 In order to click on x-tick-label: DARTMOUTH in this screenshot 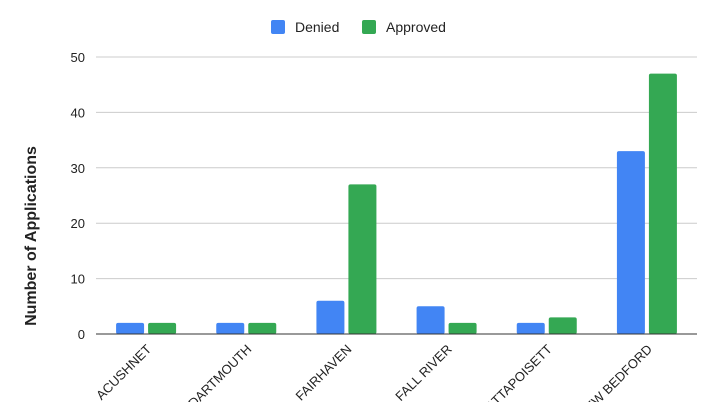, I will do `click(219, 372)`.